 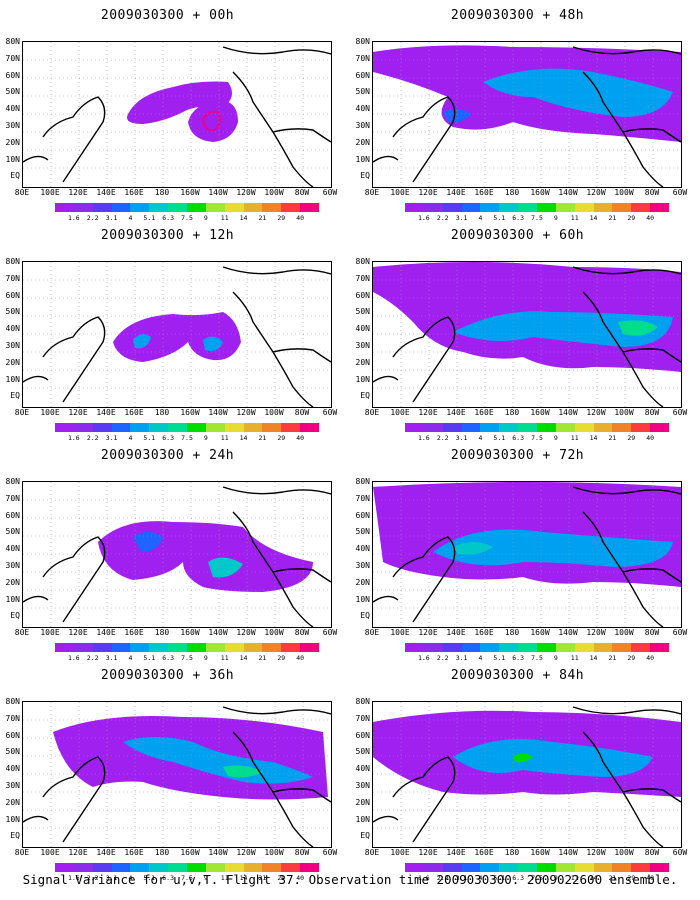 I want to click on colorbar-ticks: 1.6 2.2 3.1 4 5.1 6.3 7.5 9 11 14 21 29 40, so click(x=537, y=878).